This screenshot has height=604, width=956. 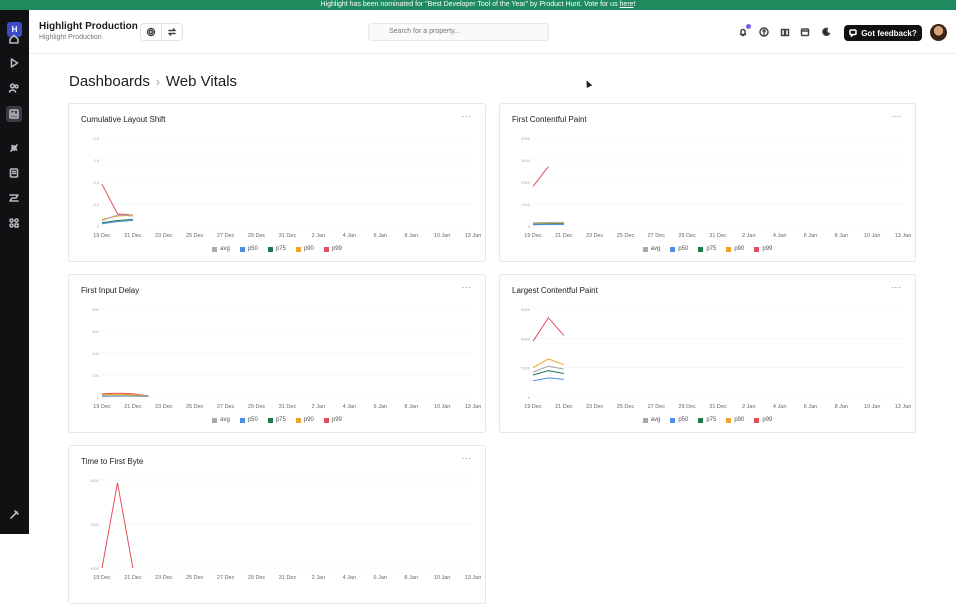 I want to click on breadcrumb-dashboards: Dashboards, so click(x=109, y=81).